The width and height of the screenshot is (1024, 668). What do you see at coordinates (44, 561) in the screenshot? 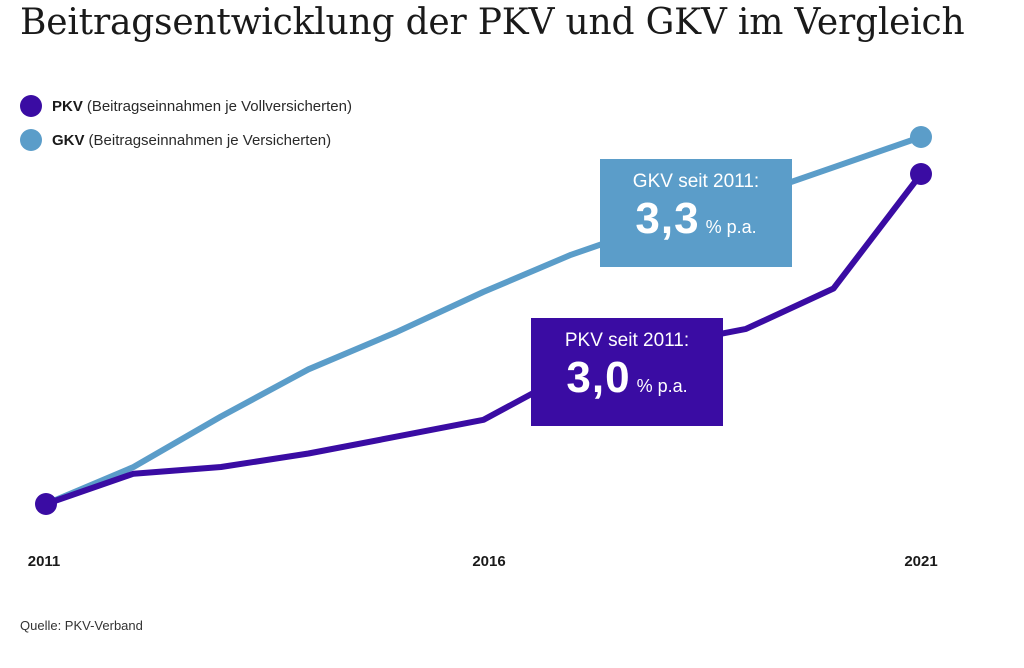
I see `x-tick-label-2011: 2011` at bounding box center [44, 561].